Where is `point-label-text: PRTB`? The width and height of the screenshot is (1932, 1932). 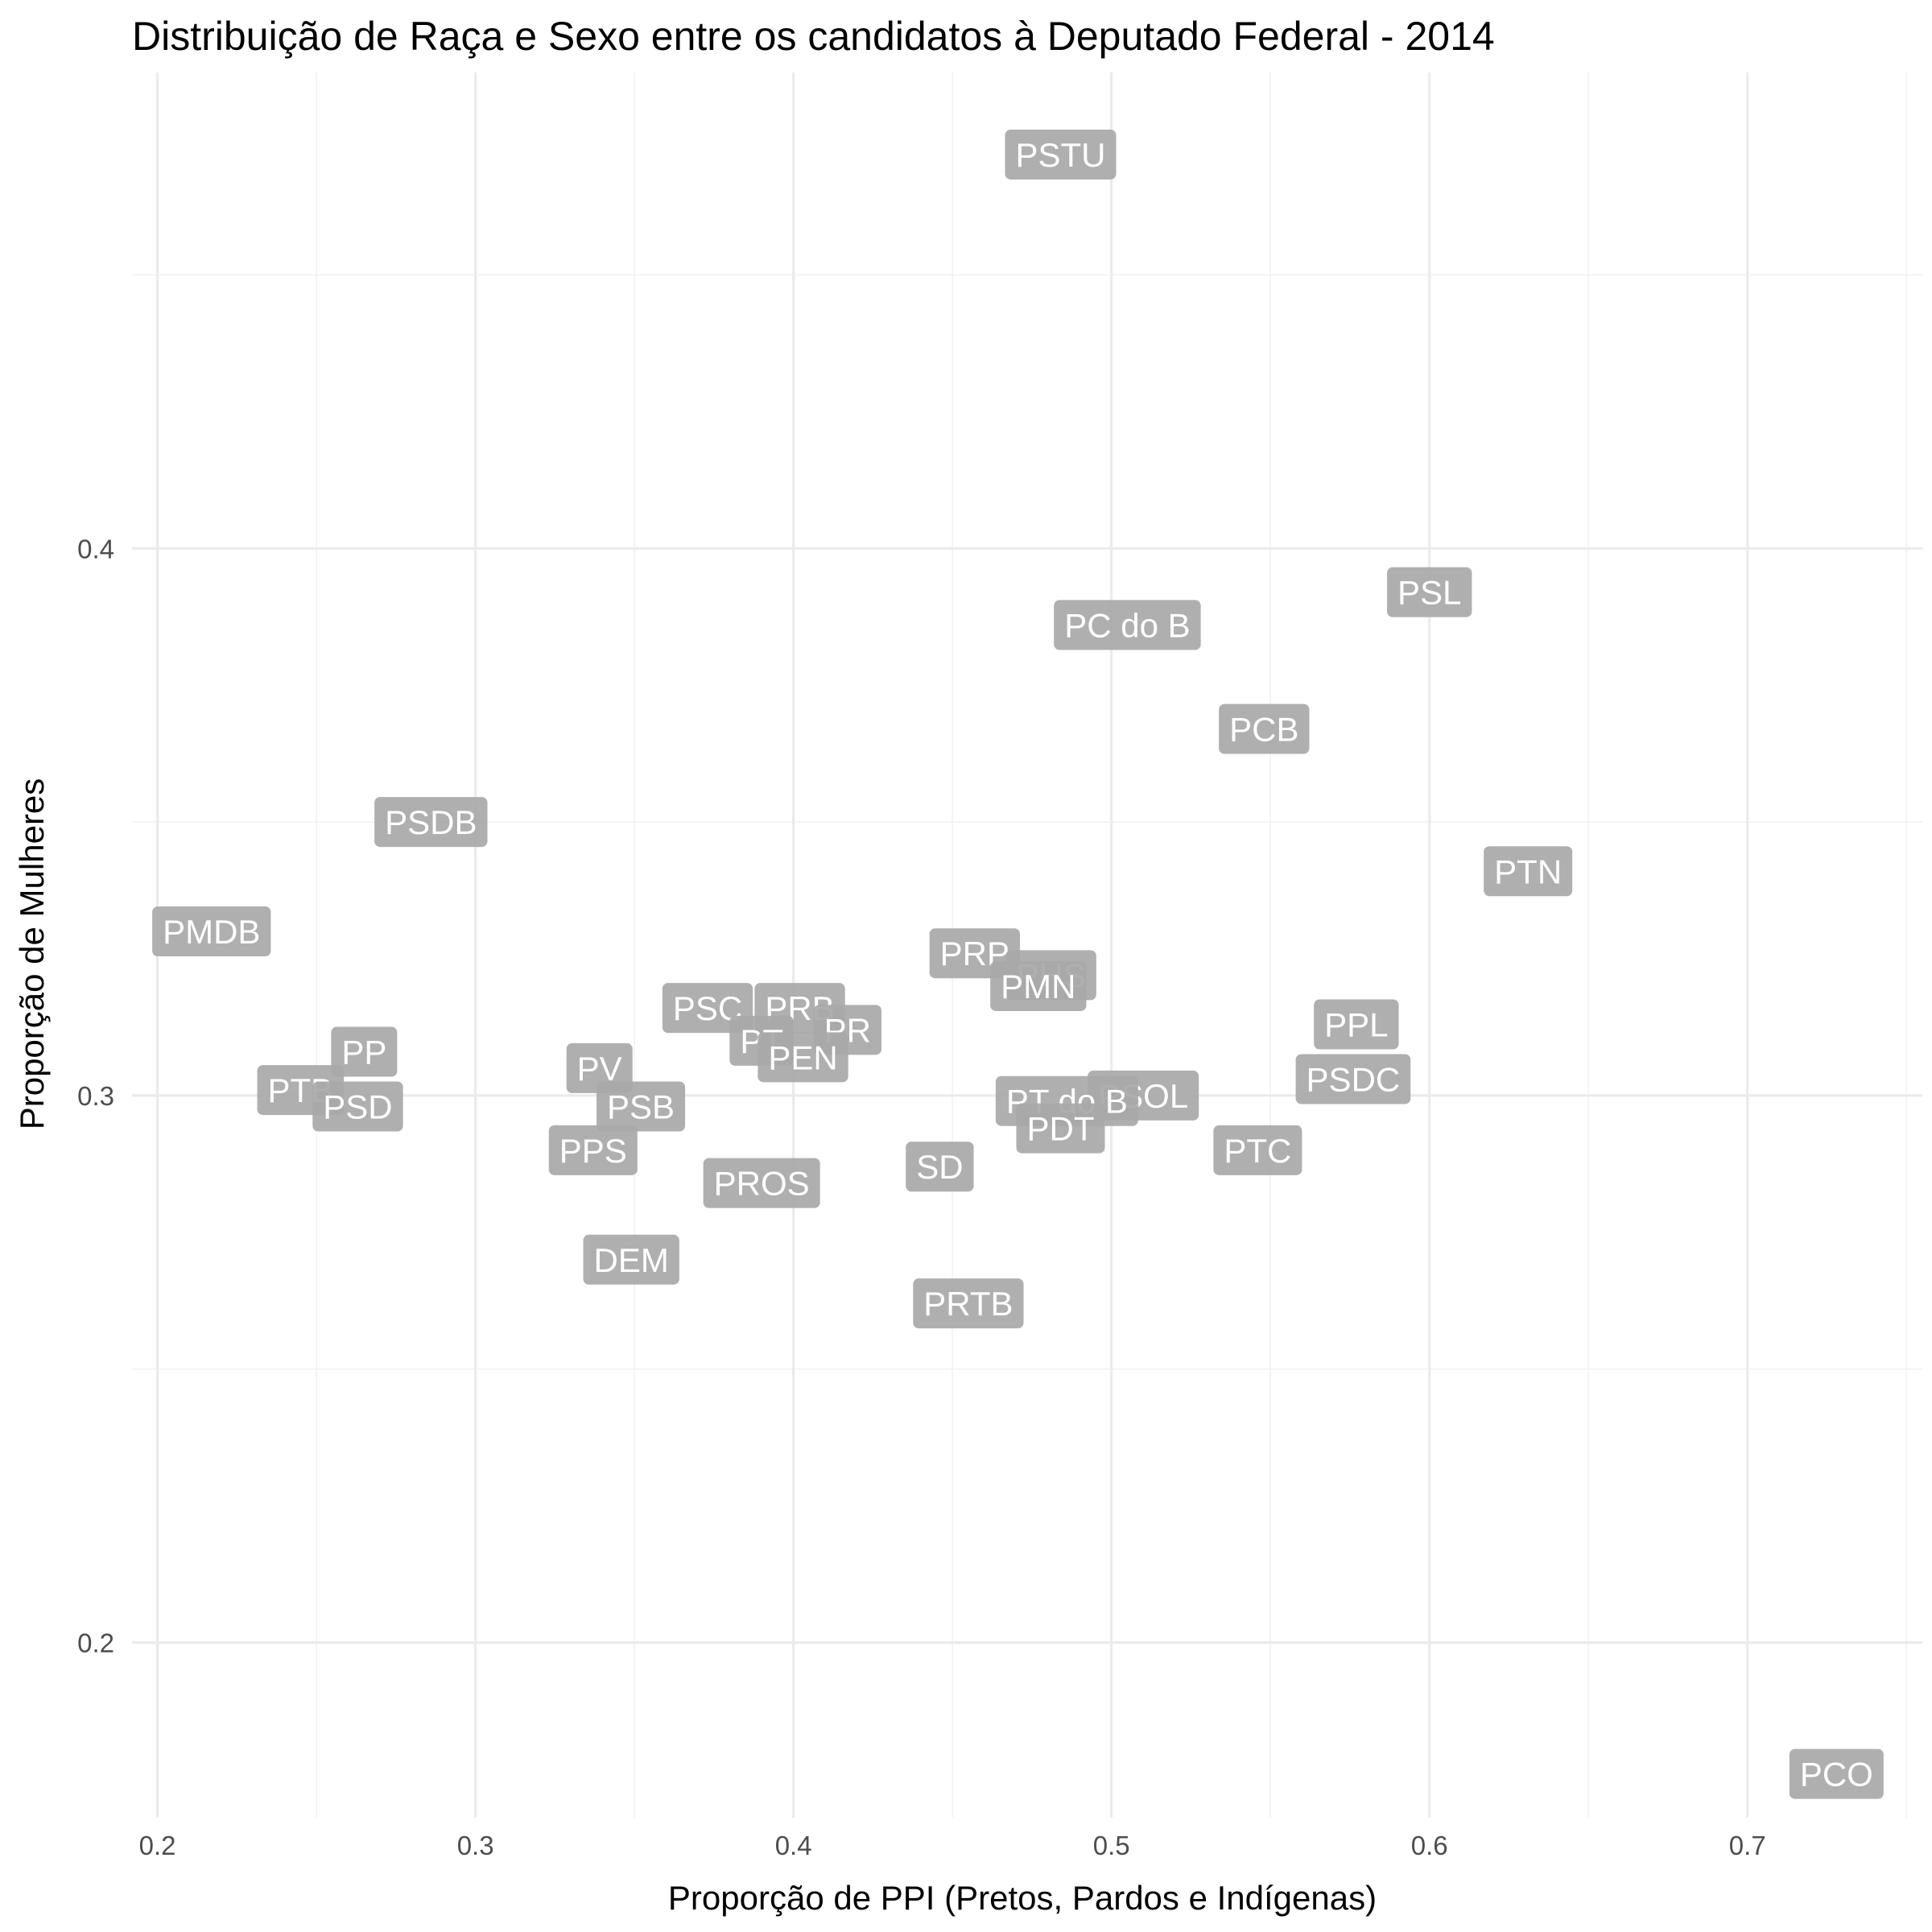
point-label-text: PRTB is located at coordinates (968, 1304).